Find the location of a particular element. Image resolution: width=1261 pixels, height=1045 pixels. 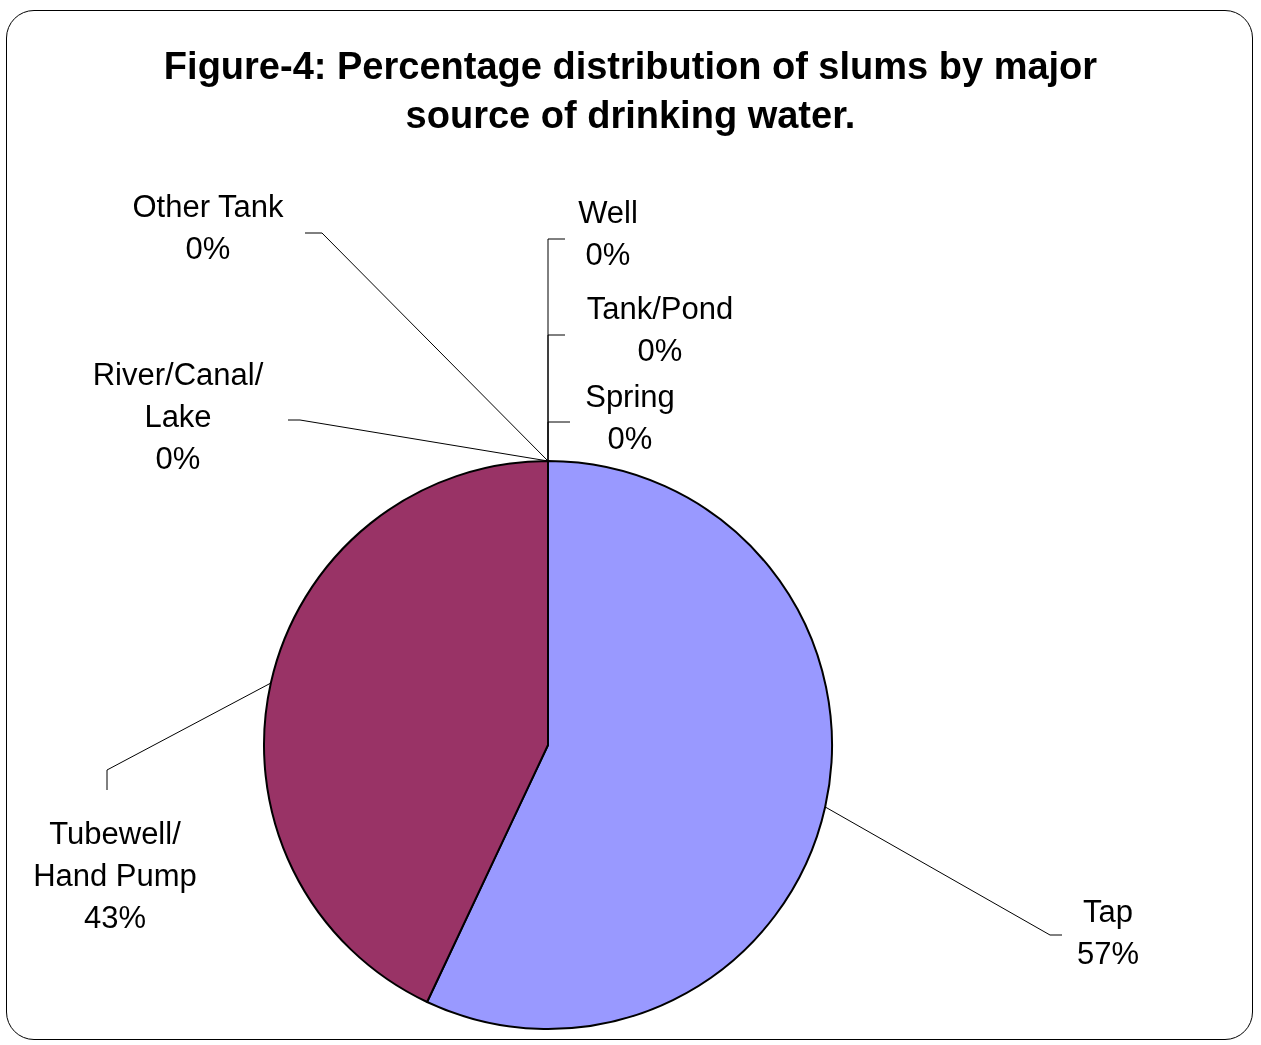

chart-title: Figure-4: Percentage distribution of slums by major source of drinking water. is located at coordinates (630, 91).